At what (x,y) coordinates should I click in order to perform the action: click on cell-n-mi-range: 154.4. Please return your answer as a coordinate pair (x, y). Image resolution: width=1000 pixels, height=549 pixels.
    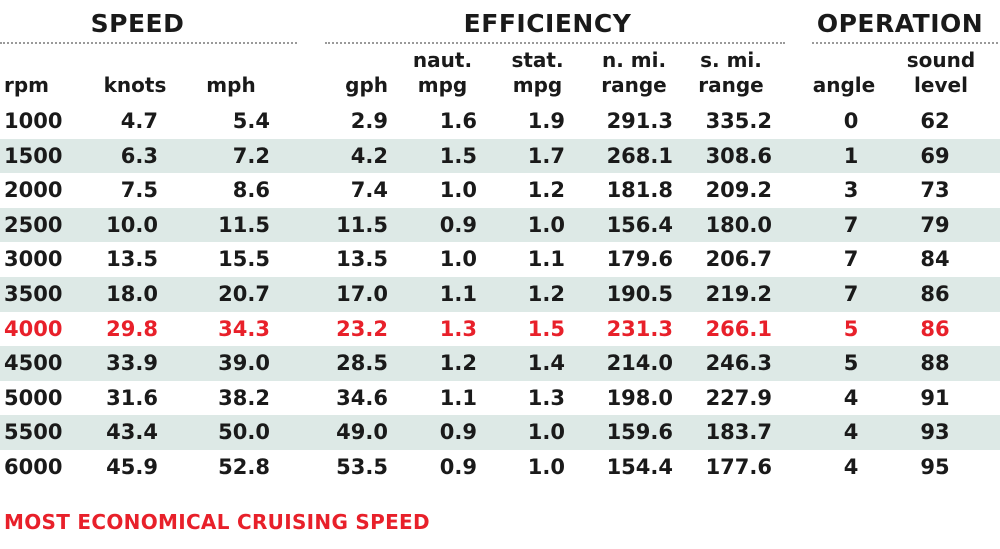
    Looking at the image, I should click on (639, 467).